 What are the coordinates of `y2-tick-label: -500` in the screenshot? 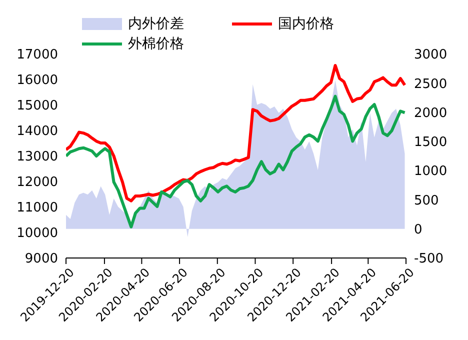 It's located at (429, 259).